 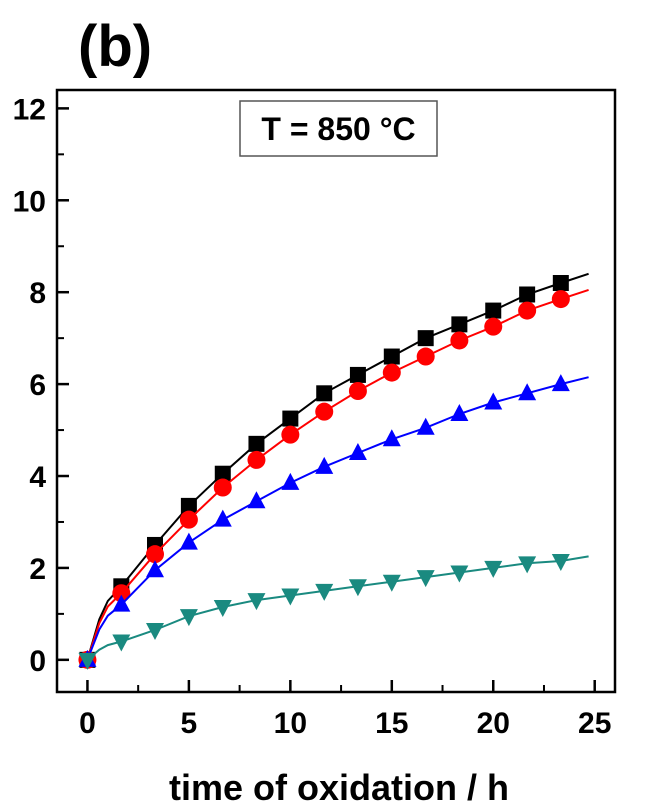 What do you see at coordinates (87, 723) in the screenshot?
I see `x-tick-label: 0` at bounding box center [87, 723].